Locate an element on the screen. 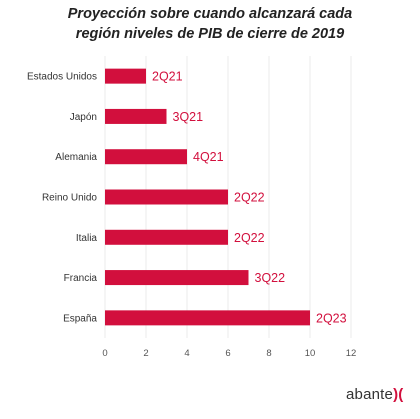  chart-title-line-2: región niveles de PIB de cierre de 2019 is located at coordinates (210, 34).